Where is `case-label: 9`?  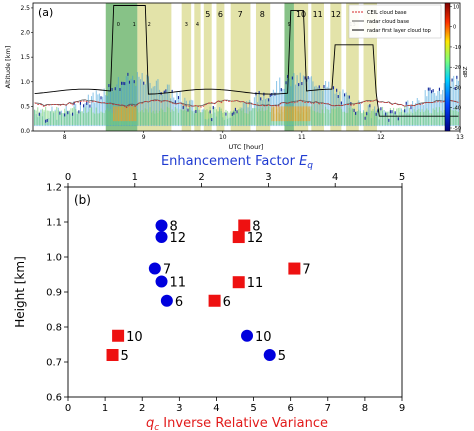 case-label: 9 is located at coordinates (289, 25).